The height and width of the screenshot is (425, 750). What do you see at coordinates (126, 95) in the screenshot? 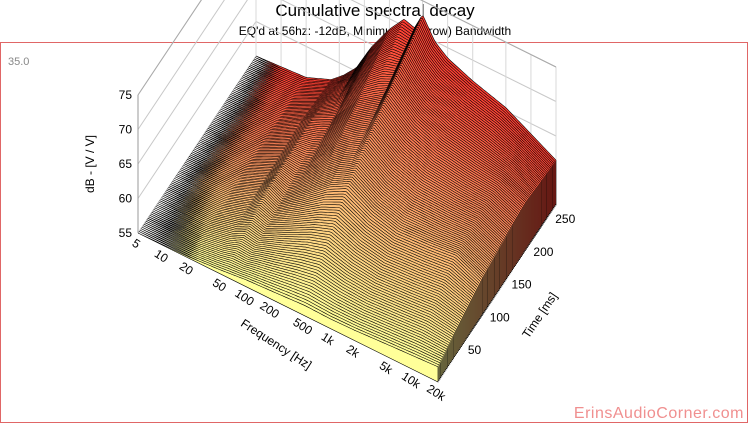
I see `z-tick-label-4: 75` at bounding box center [126, 95].